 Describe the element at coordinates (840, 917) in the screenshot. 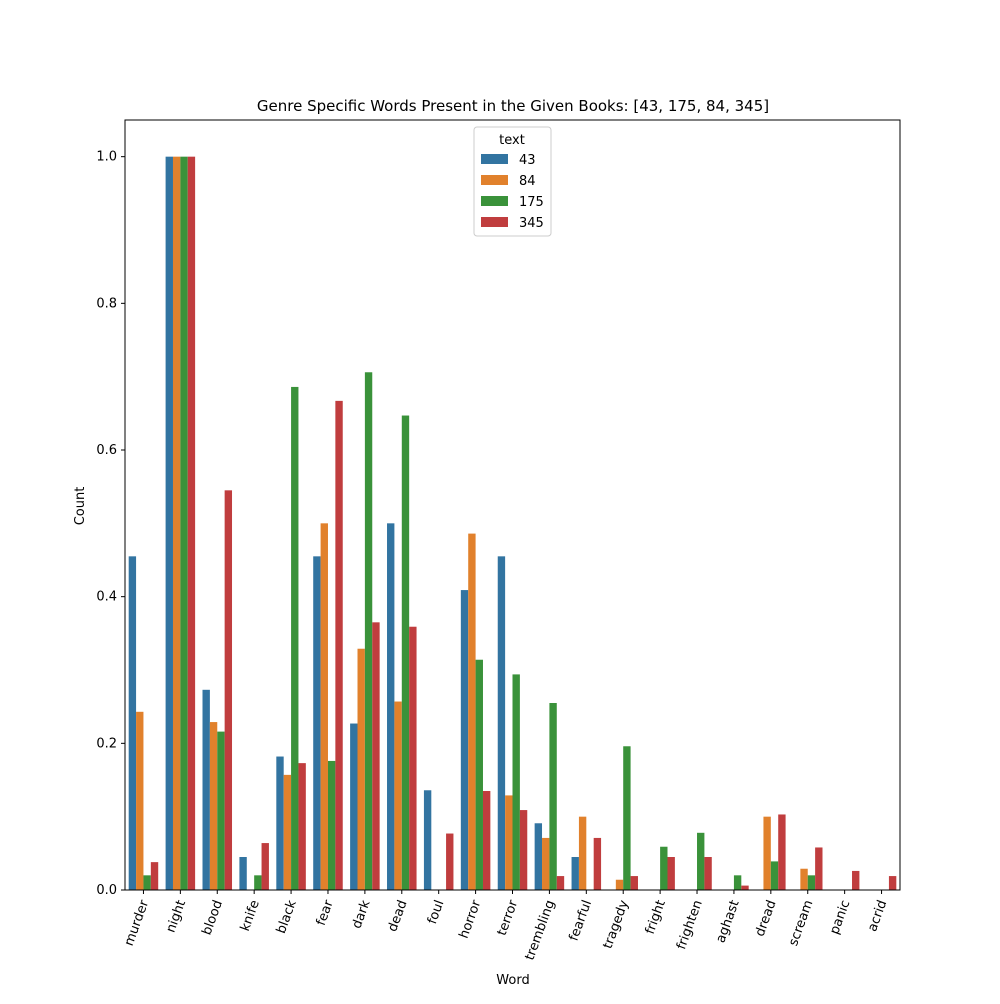

I see `x-tick-label: panic` at that location.